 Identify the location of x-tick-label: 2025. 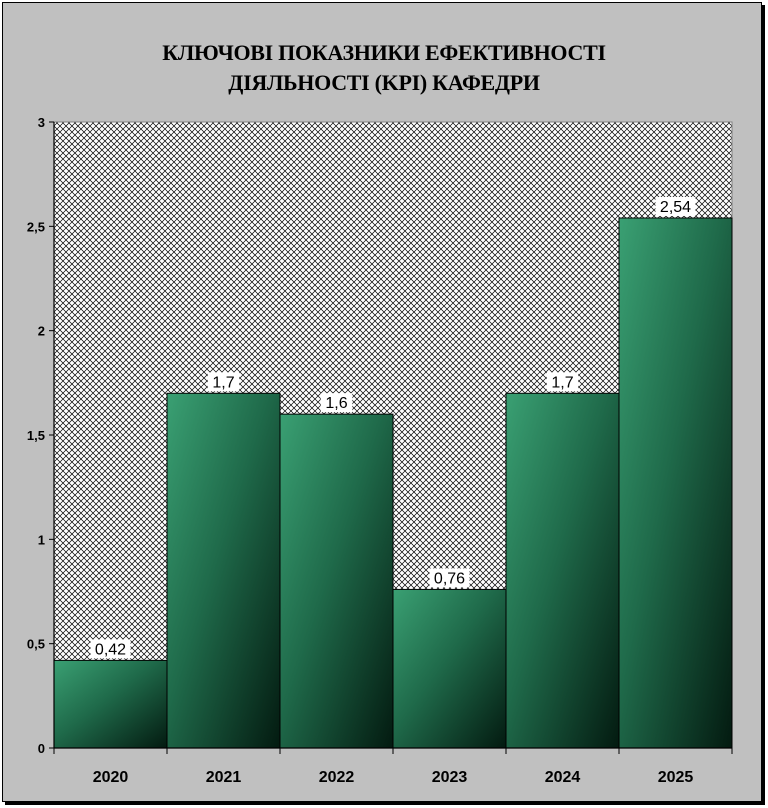
(676, 777).